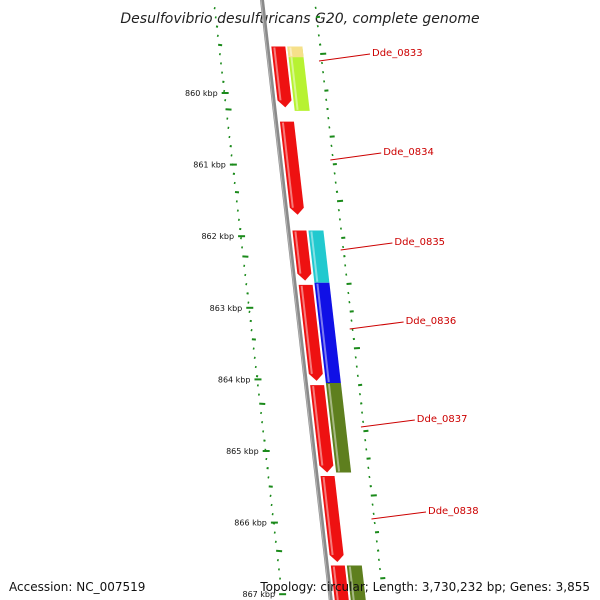  What do you see at coordinates (209, 165) in the screenshot?
I see `tick-label: 861 kbp` at bounding box center [209, 165].